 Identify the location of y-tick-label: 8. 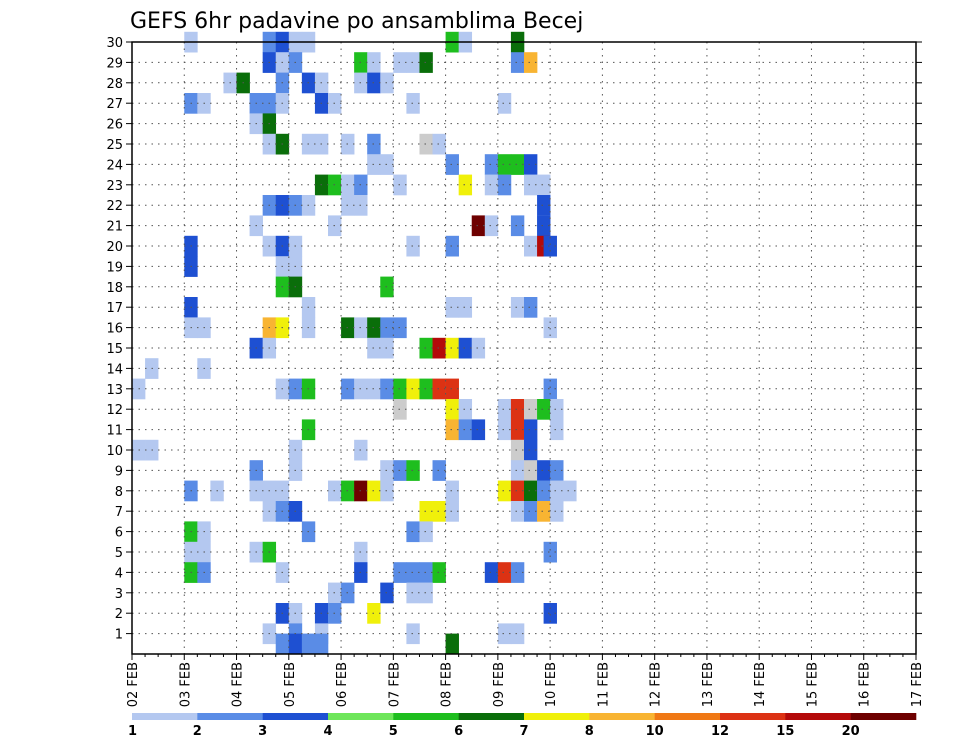
(119, 492).